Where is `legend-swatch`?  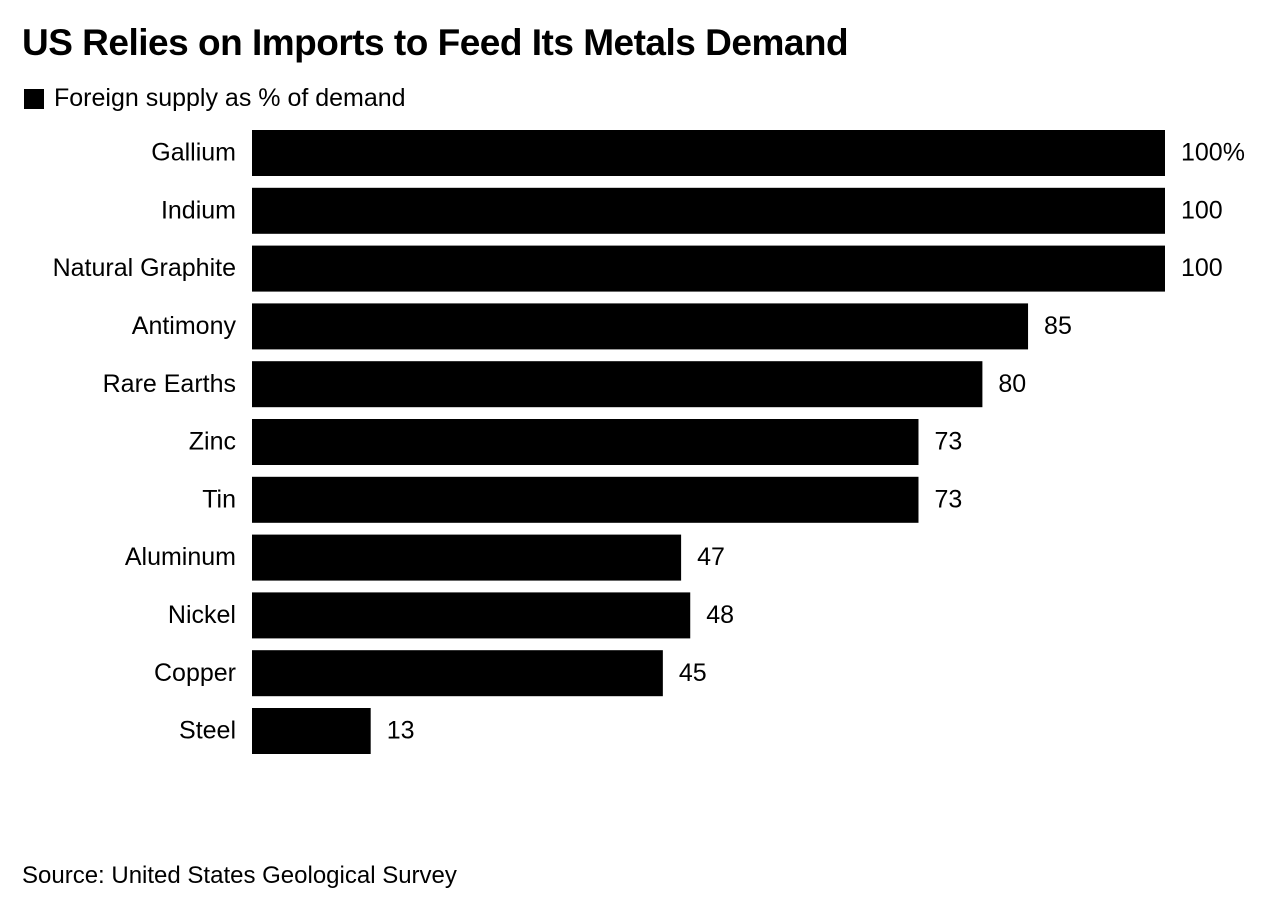 legend-swatch is located at coordinates (34, 98).